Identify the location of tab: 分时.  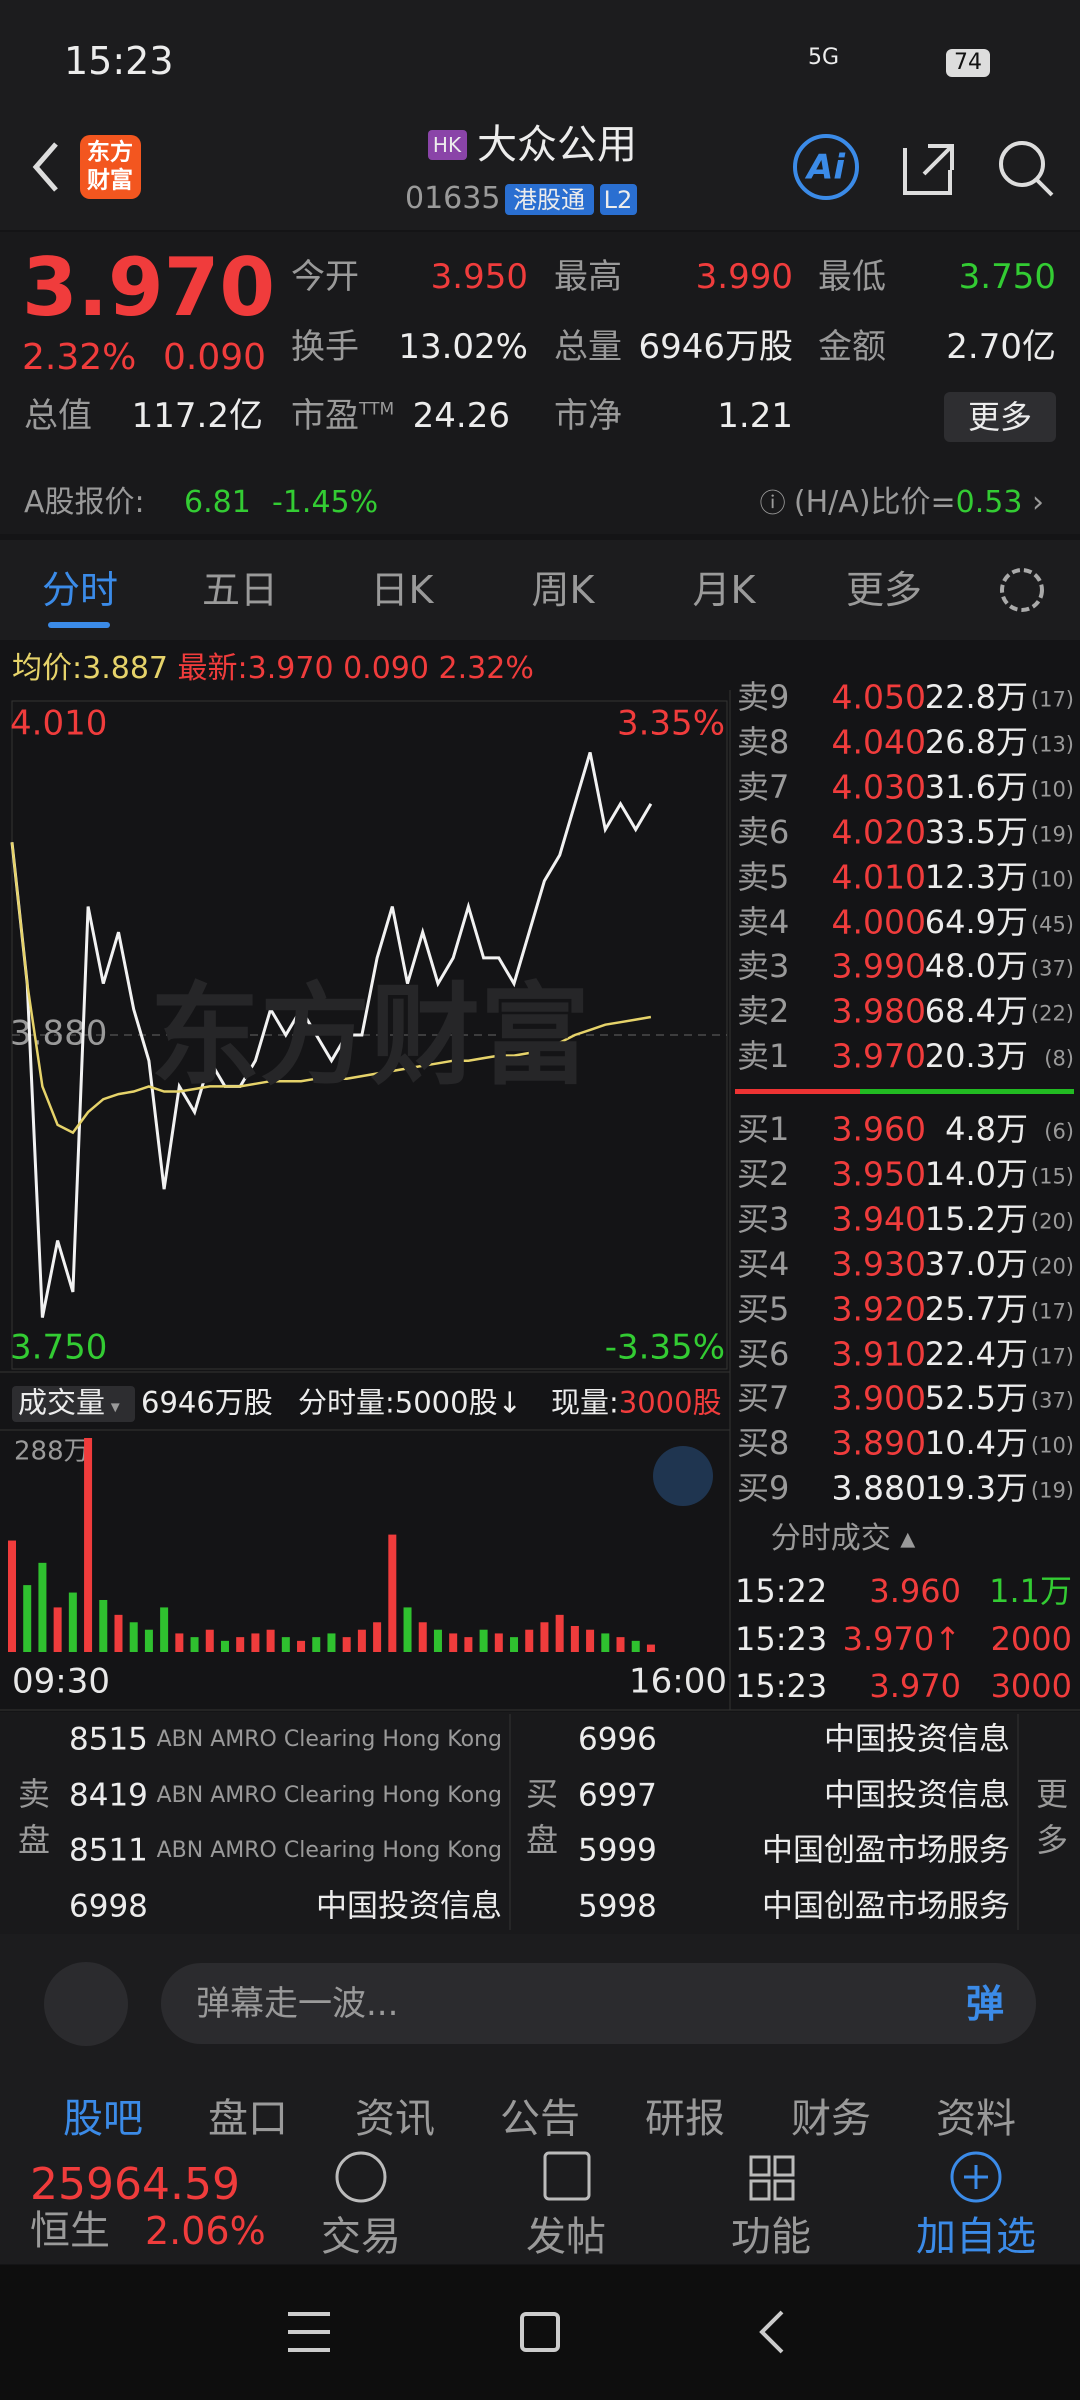
(80, 590).